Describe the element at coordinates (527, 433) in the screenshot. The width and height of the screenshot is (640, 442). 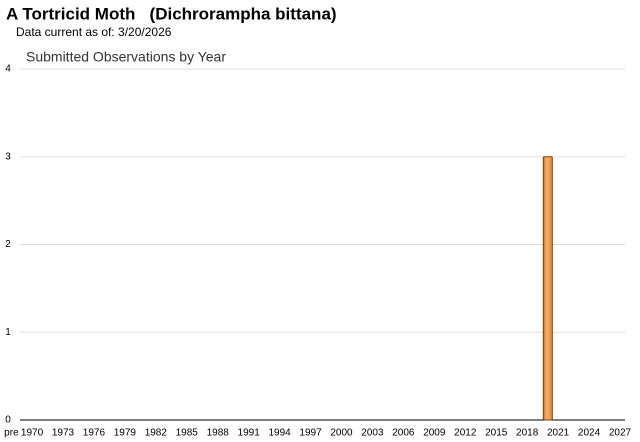
I see `x-tick-label: 2018` at that location.